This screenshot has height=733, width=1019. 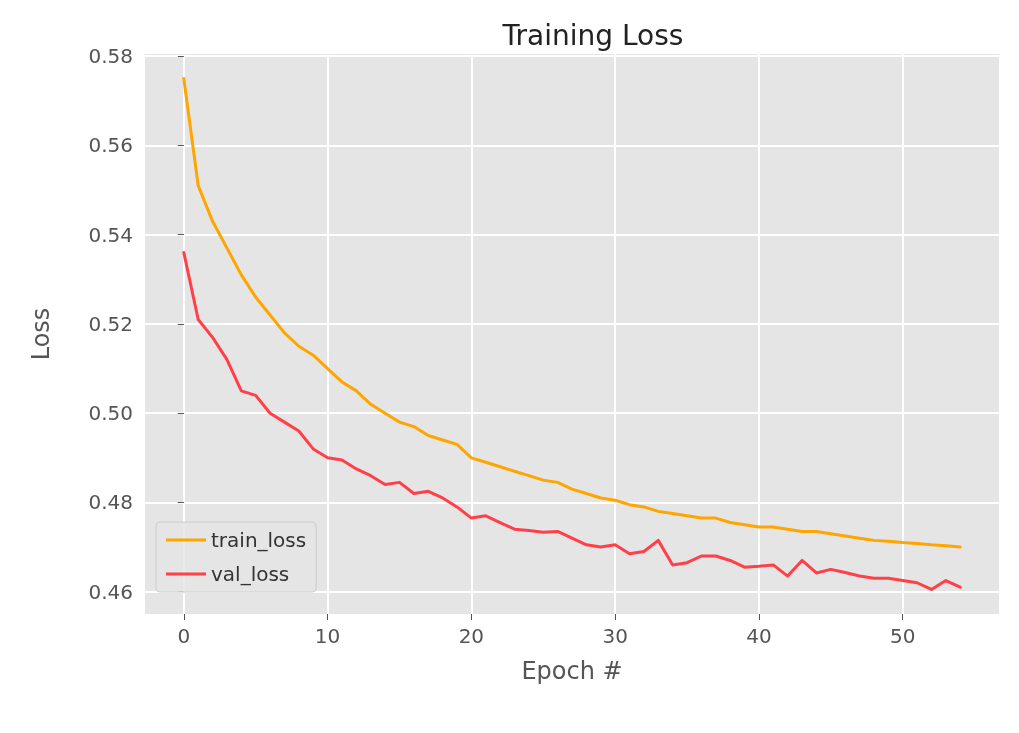 I want to click on y-tick-label: 0.46, so click(x=110, y=591).